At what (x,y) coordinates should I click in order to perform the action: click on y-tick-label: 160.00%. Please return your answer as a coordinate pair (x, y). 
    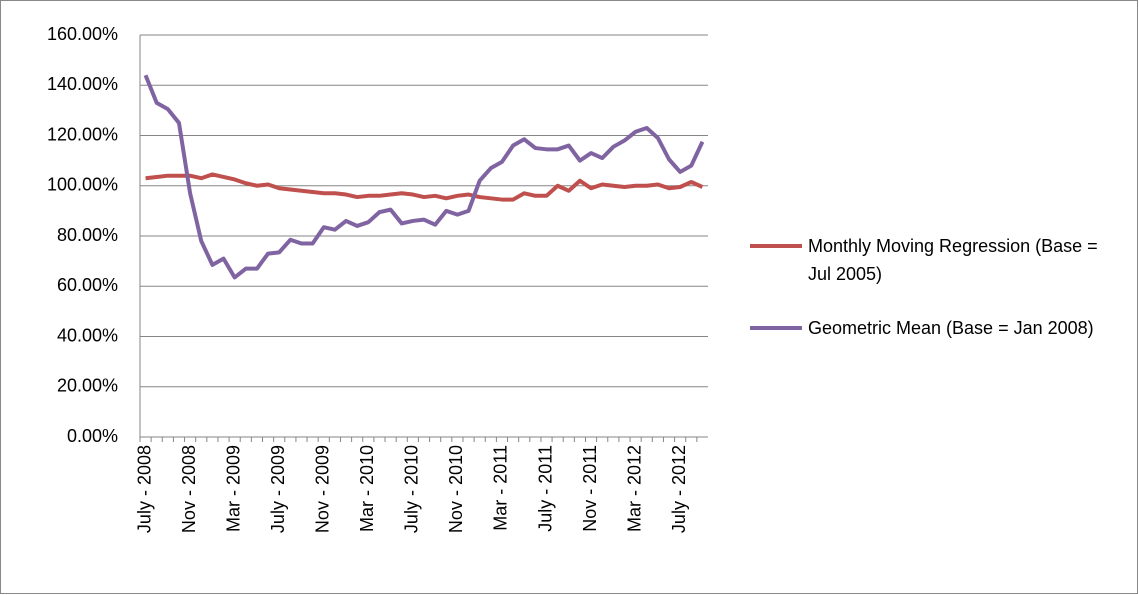
    Looking at the image, I should click on (82, 34).